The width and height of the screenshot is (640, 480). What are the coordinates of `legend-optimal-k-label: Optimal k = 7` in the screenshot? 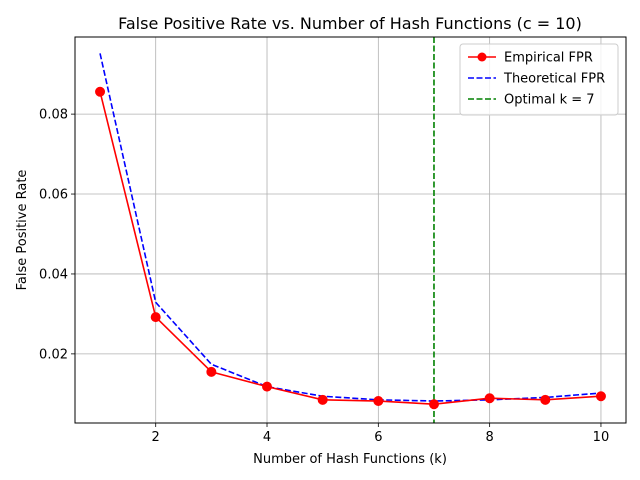 It's located at (549, 100).